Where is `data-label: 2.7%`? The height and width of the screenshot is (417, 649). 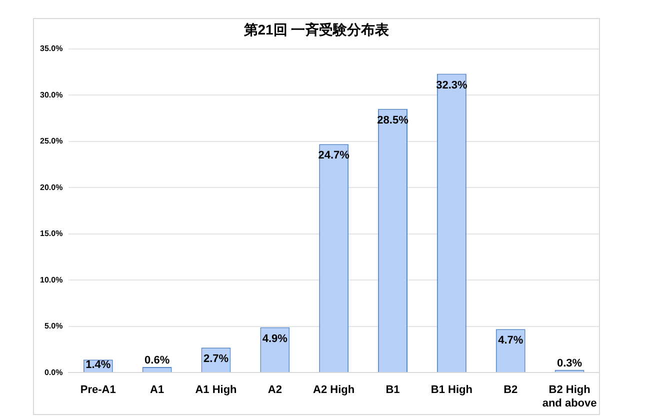
data-label: 2.7% is located at coordinates (216, 359).